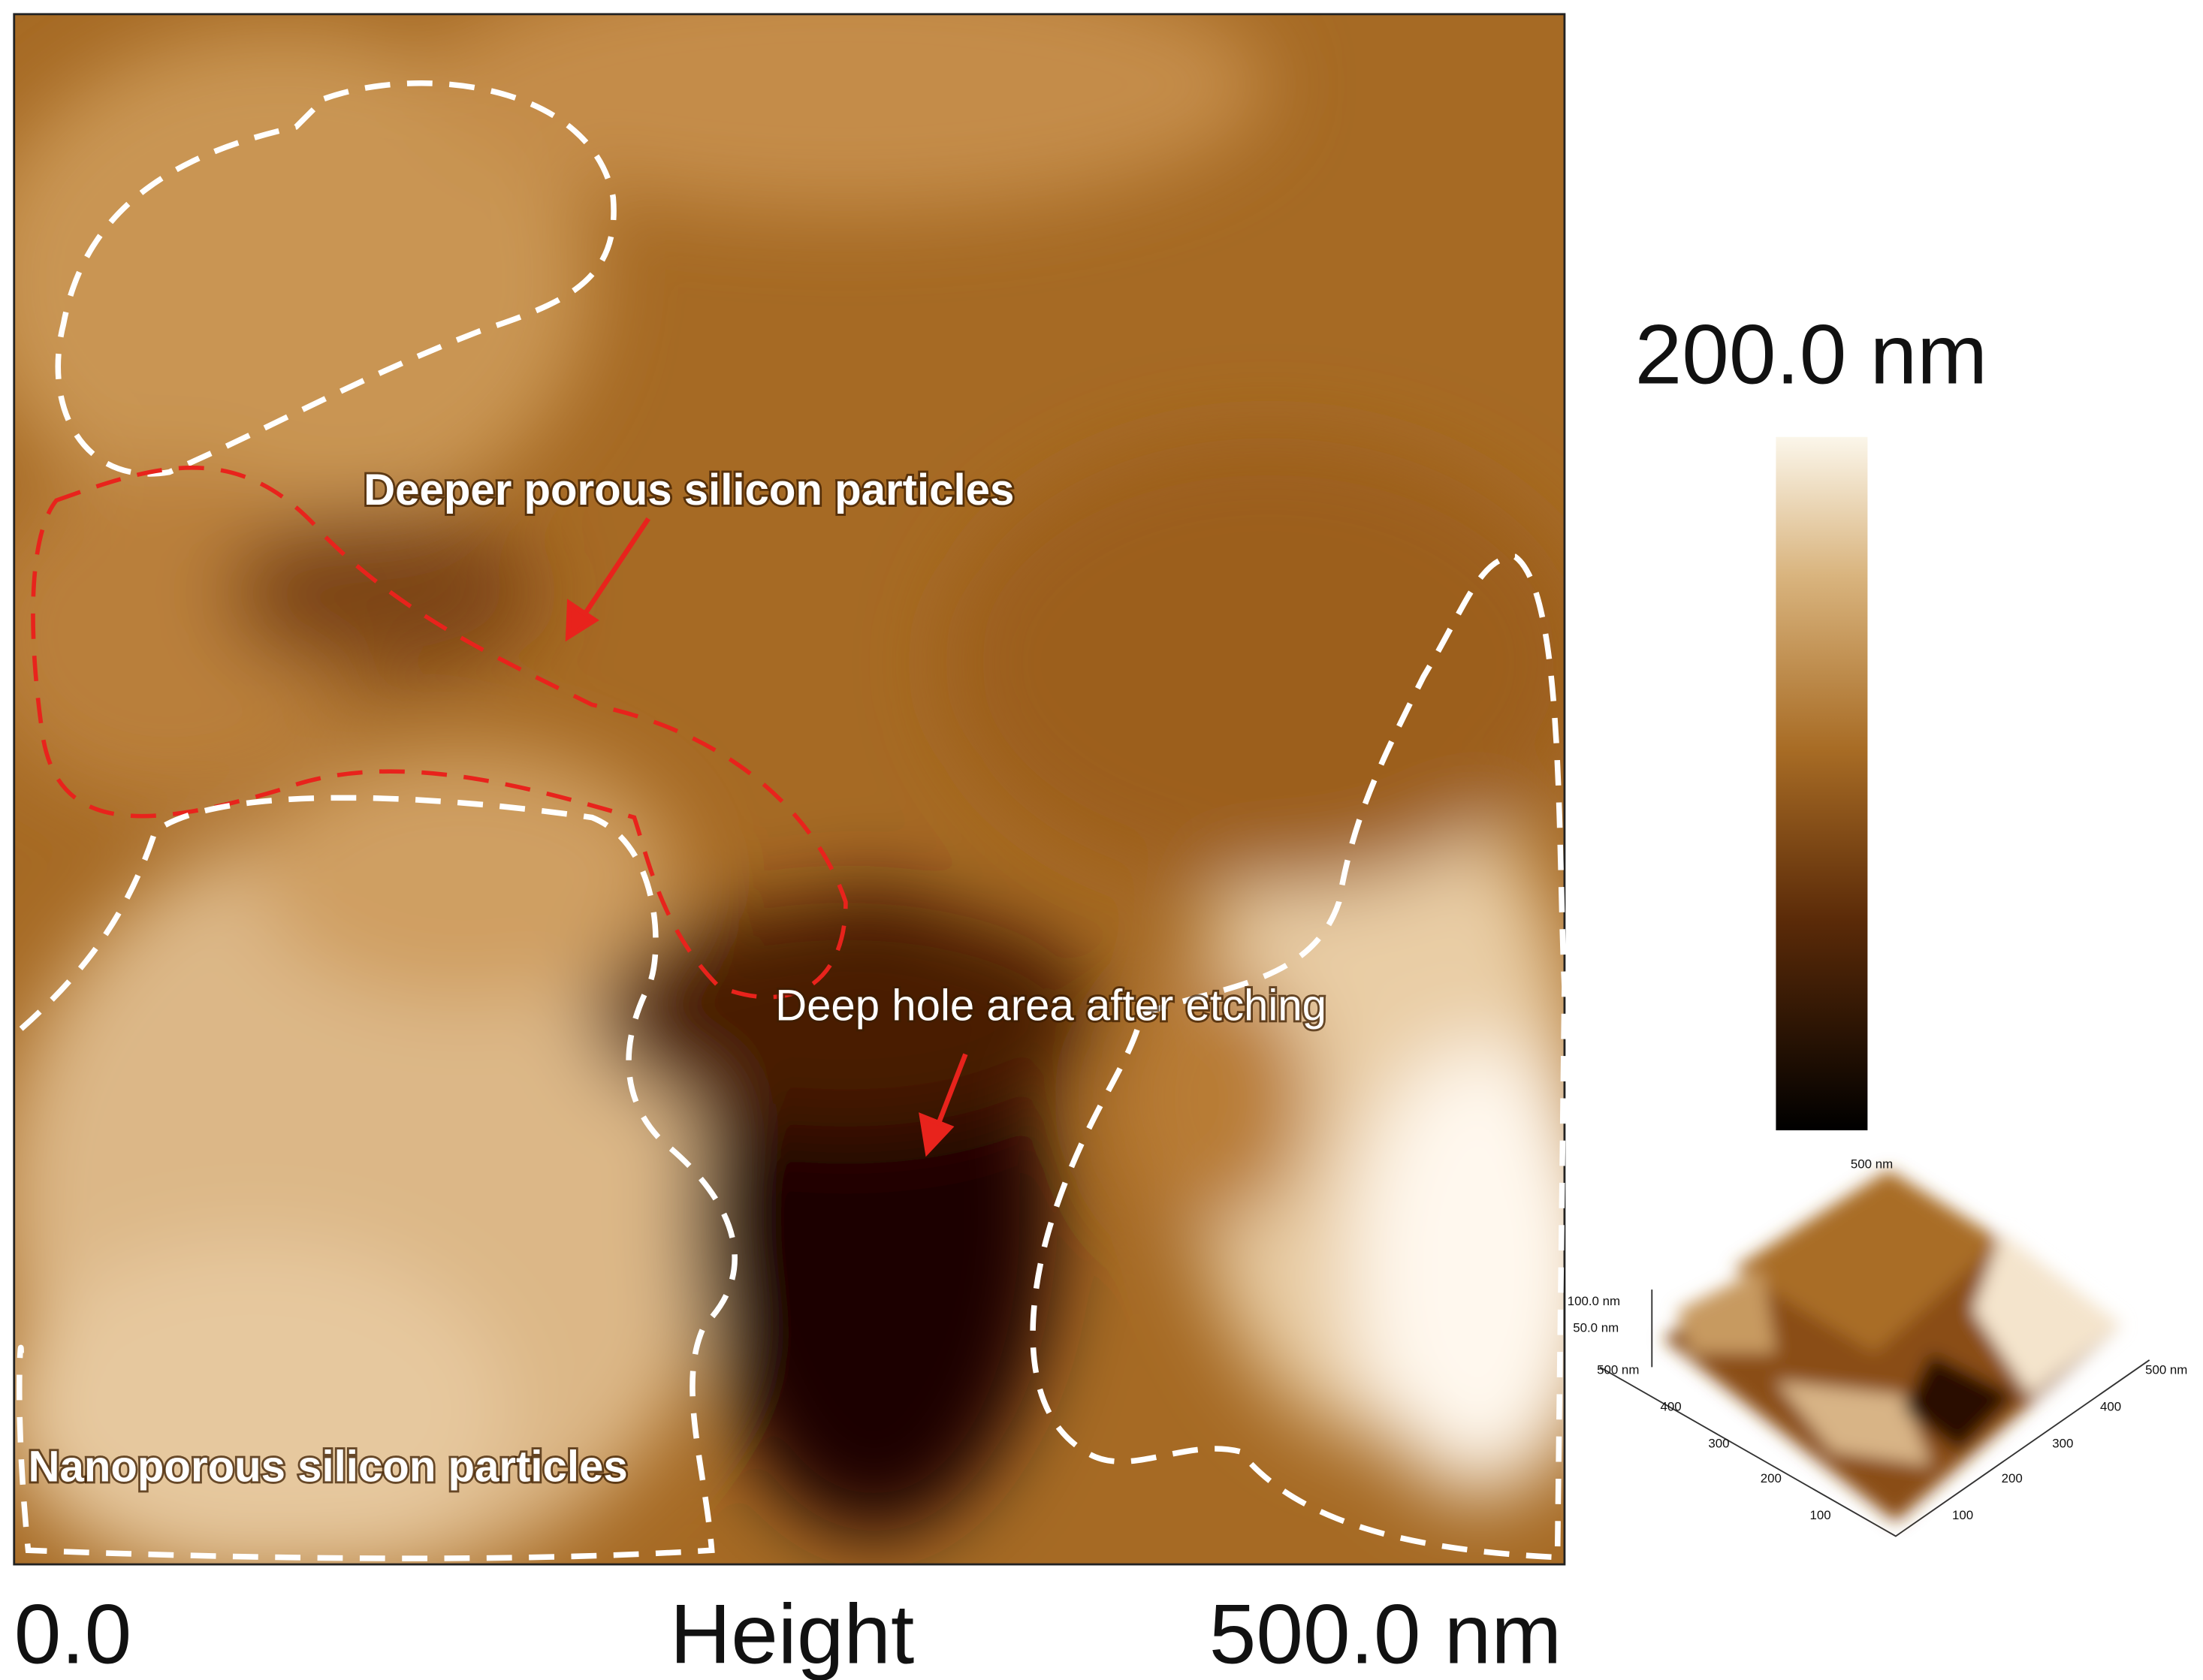 The width and height of the screenshot is (2203, 1680). I want to click on inset-z-label: 100.0 nm, so click(1594, 1301).